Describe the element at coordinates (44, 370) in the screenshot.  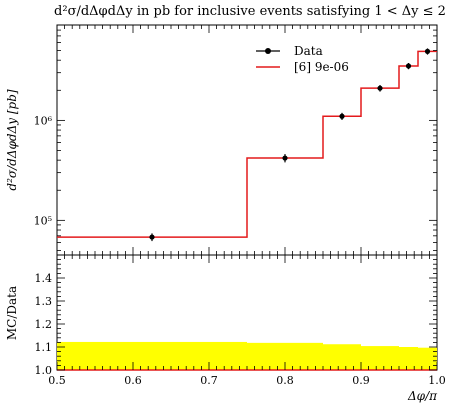
I see `ratio-y-tick-label: 1.0` at that location.